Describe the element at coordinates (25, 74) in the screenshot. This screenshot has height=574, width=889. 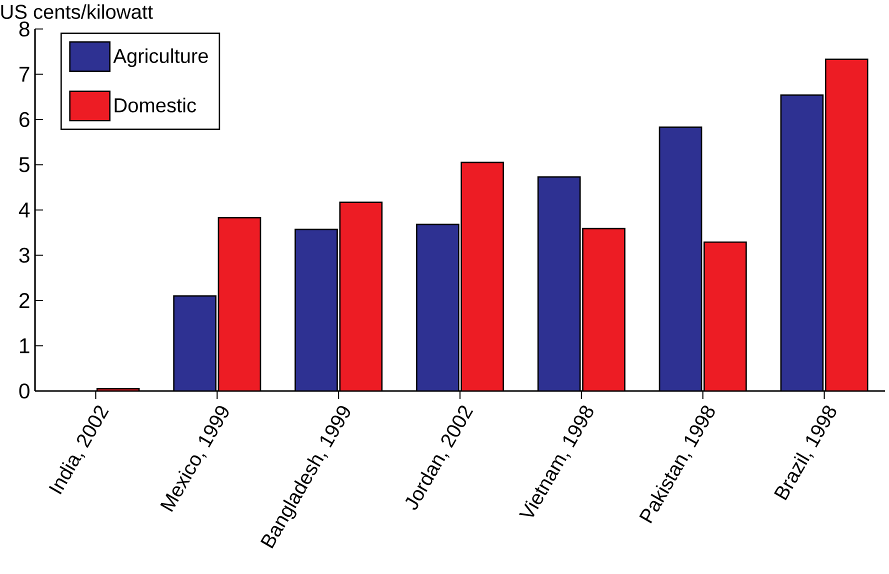
I see `y-tick-label: 7` at that location.